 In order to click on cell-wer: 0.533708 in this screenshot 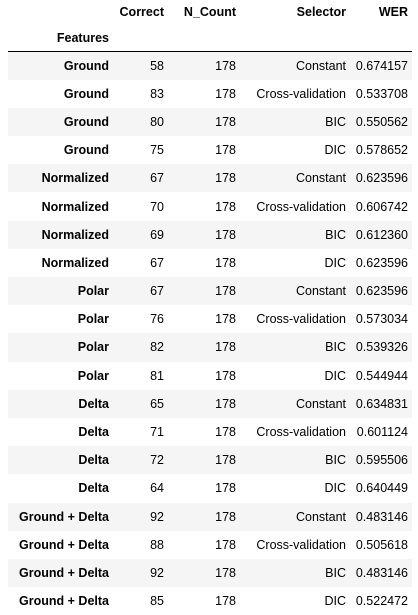, I will do `click(381, 94)`.